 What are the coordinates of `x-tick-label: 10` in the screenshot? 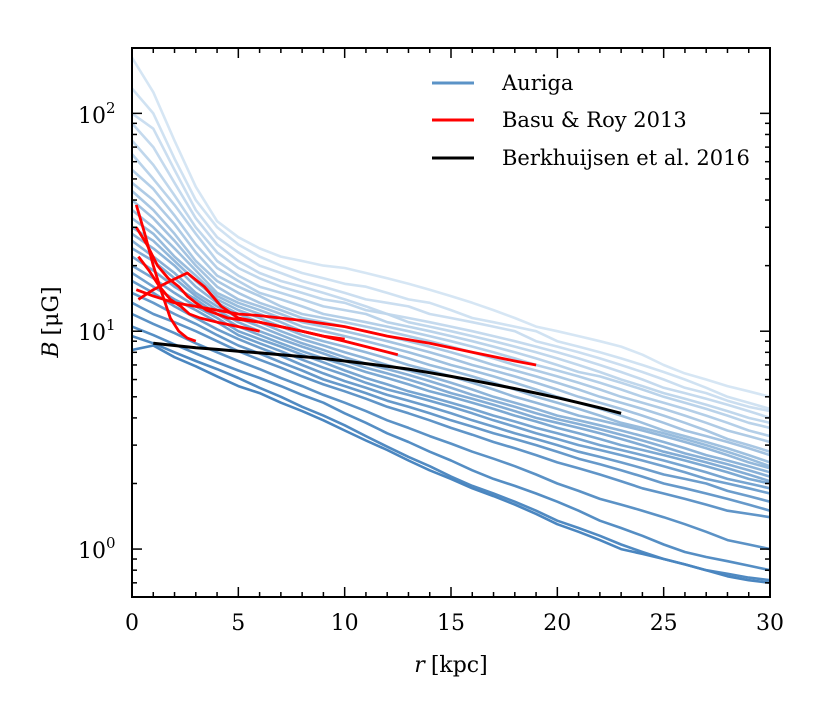 It's located at (345, 623).